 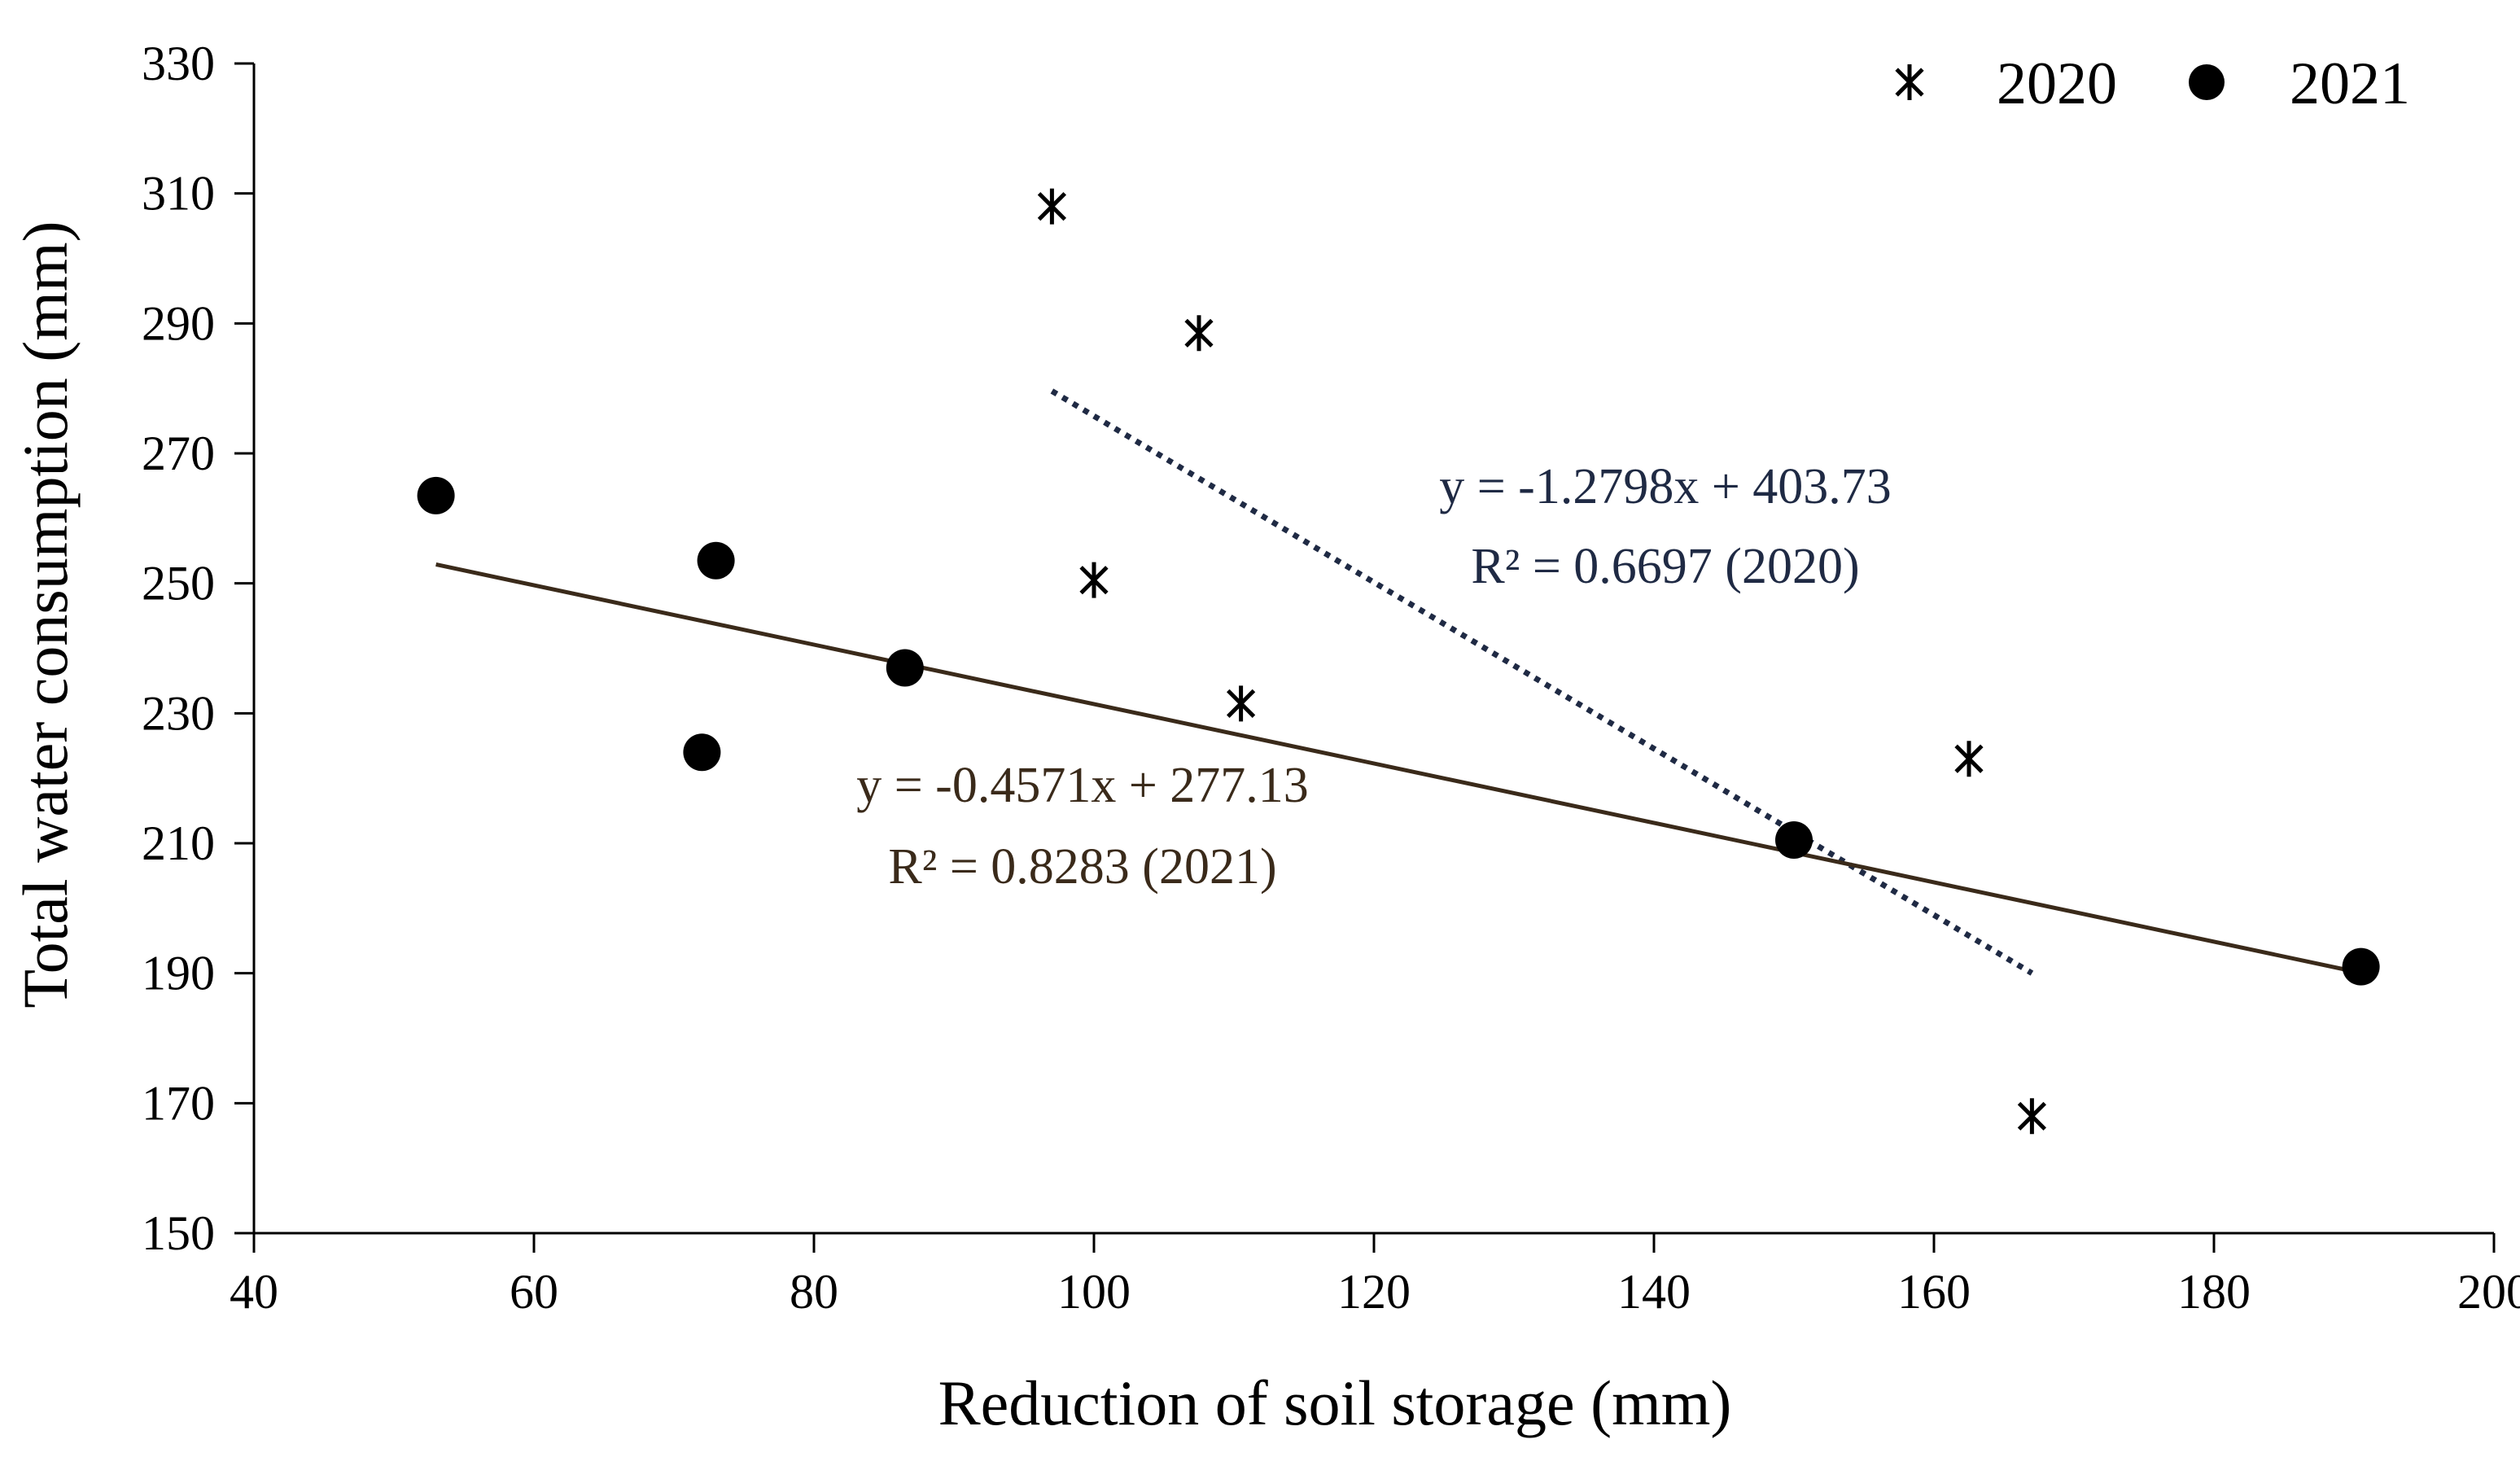 I want to click on y-tick-label: 150, so click(x=178, y=1233).